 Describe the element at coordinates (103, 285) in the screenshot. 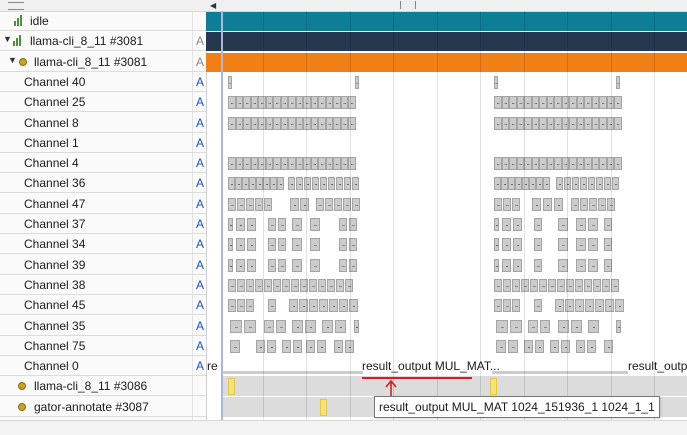

I see `tree-row: Channel 38 A` at that location.